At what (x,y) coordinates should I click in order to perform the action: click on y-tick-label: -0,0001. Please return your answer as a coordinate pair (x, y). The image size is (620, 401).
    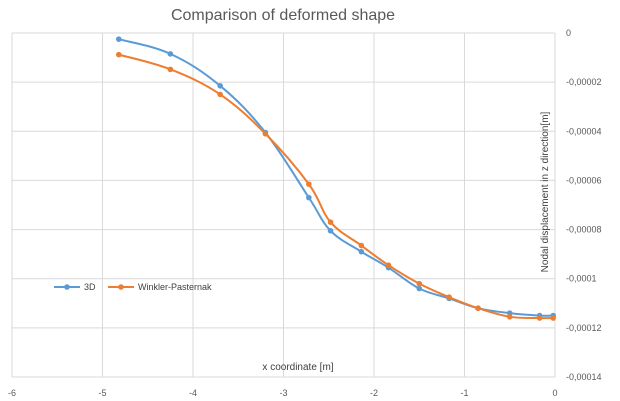
    Looking at the image, I should click on (581, 279).